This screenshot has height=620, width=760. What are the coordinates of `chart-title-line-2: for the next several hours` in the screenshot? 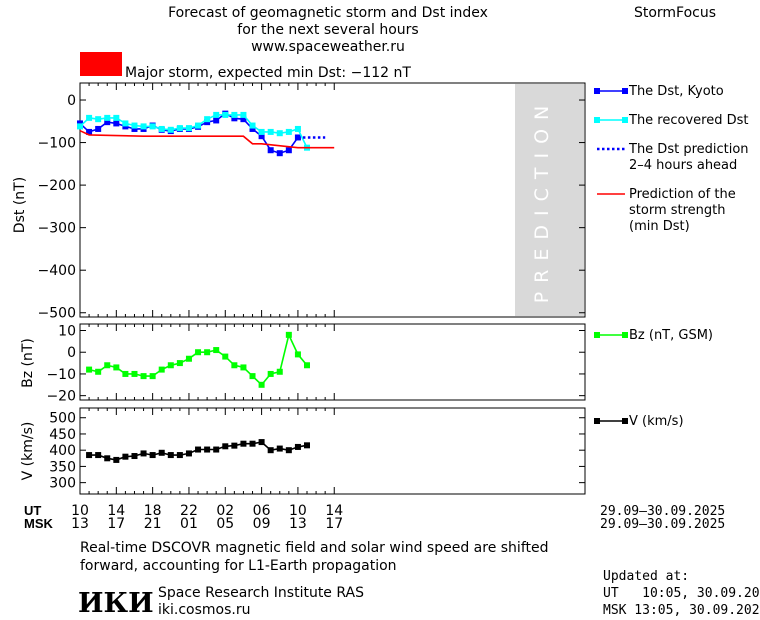 It's located at (327, 30).